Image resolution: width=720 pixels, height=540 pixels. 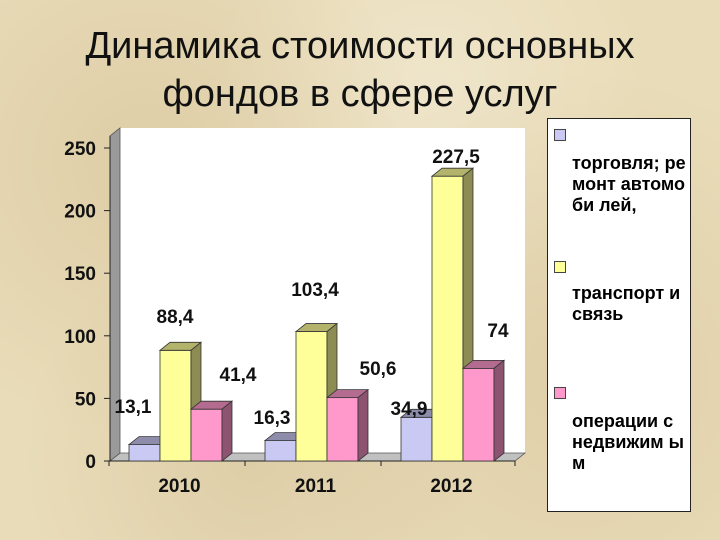 What do you see at coordinates (378, 369) in the screenshot?
I see `data-label: 50,6` at bounding box center [378, 369].